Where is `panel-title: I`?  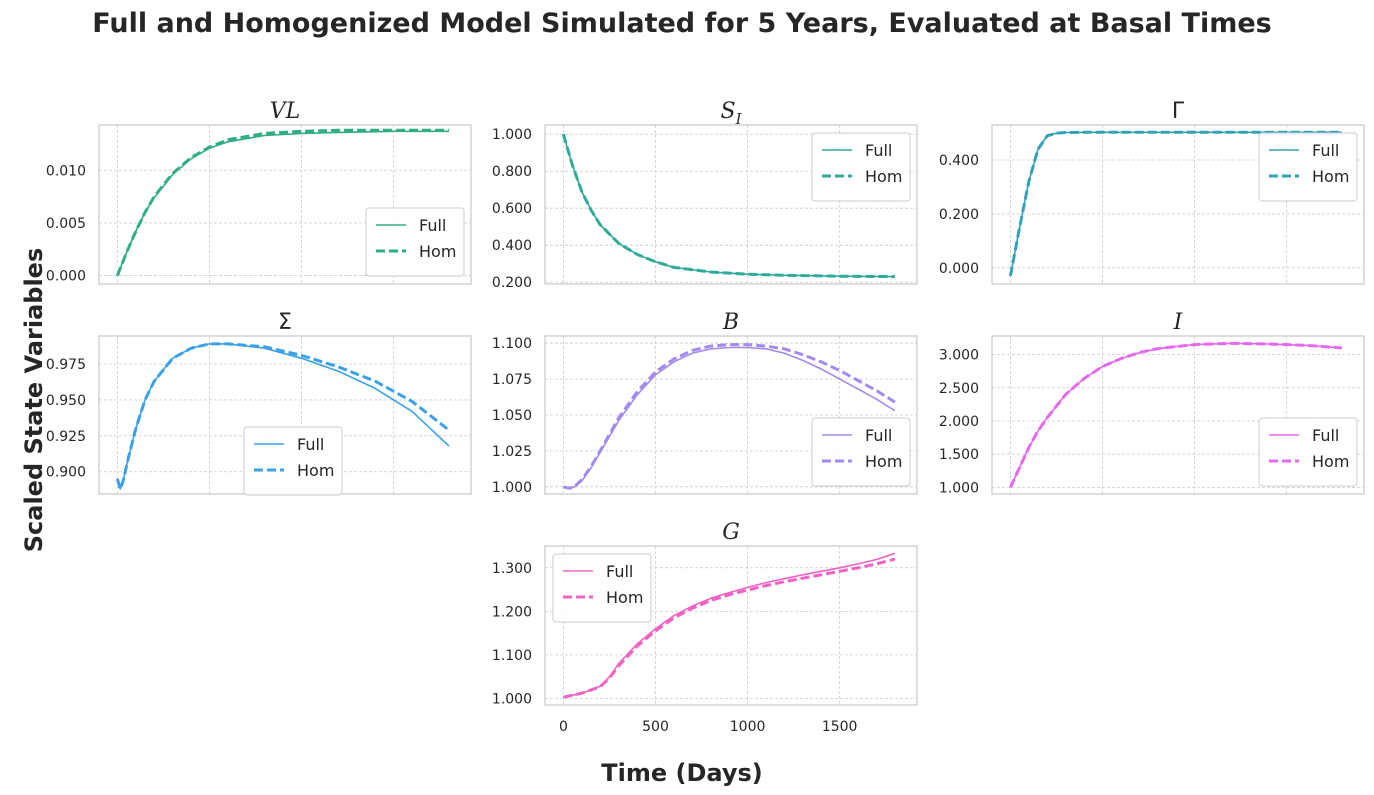
panel-title: I is located at coordinates (1178, 322).